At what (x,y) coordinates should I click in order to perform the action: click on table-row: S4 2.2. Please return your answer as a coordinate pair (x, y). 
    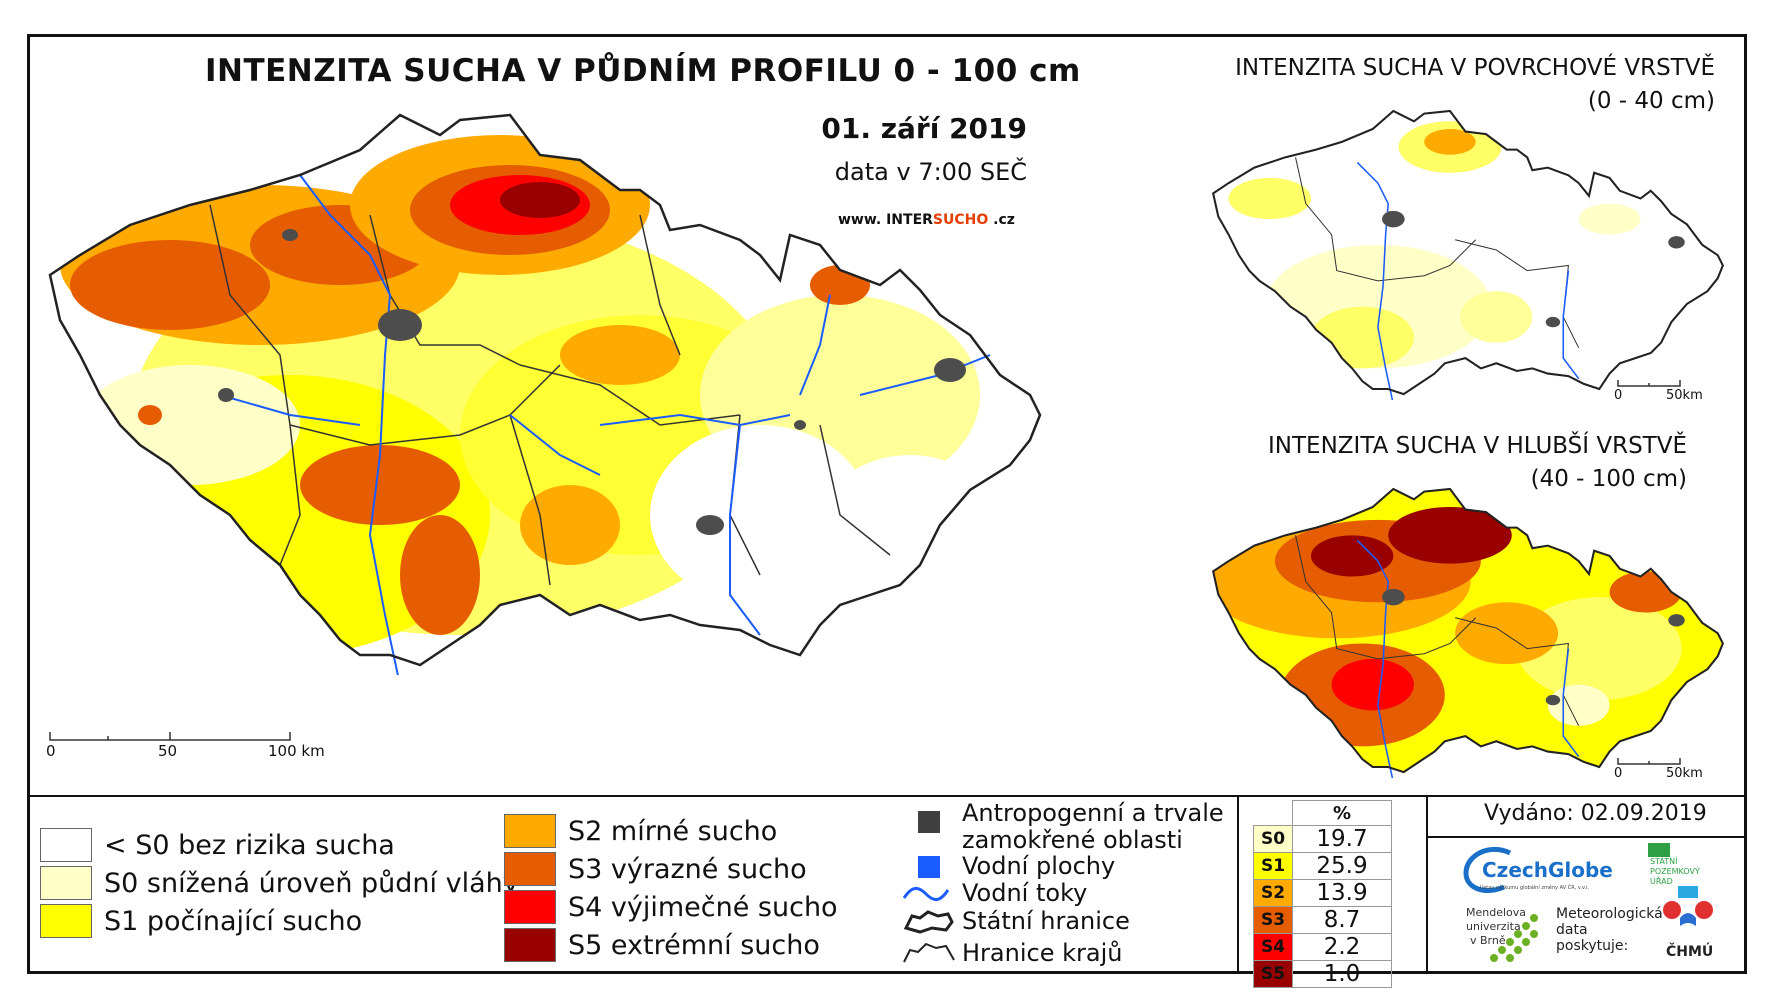
    Looking at the image, I should click on (1322, 947).